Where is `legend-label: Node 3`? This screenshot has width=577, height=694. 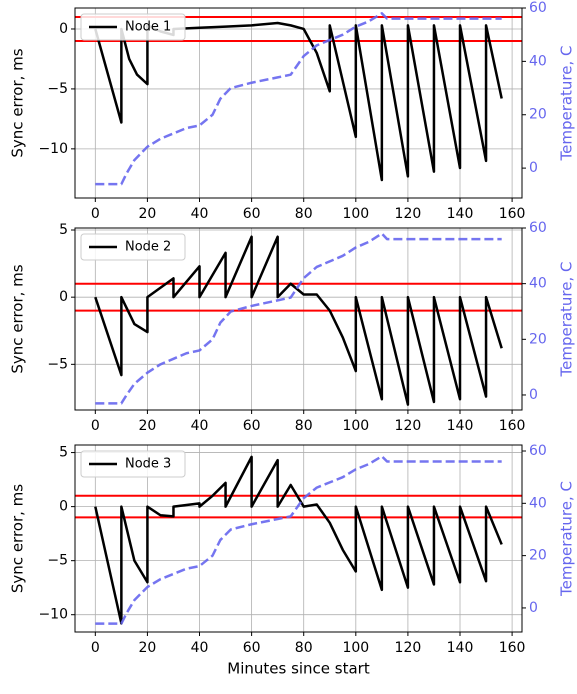 legend-label: Node 3 is located at coordinates (148, 464).